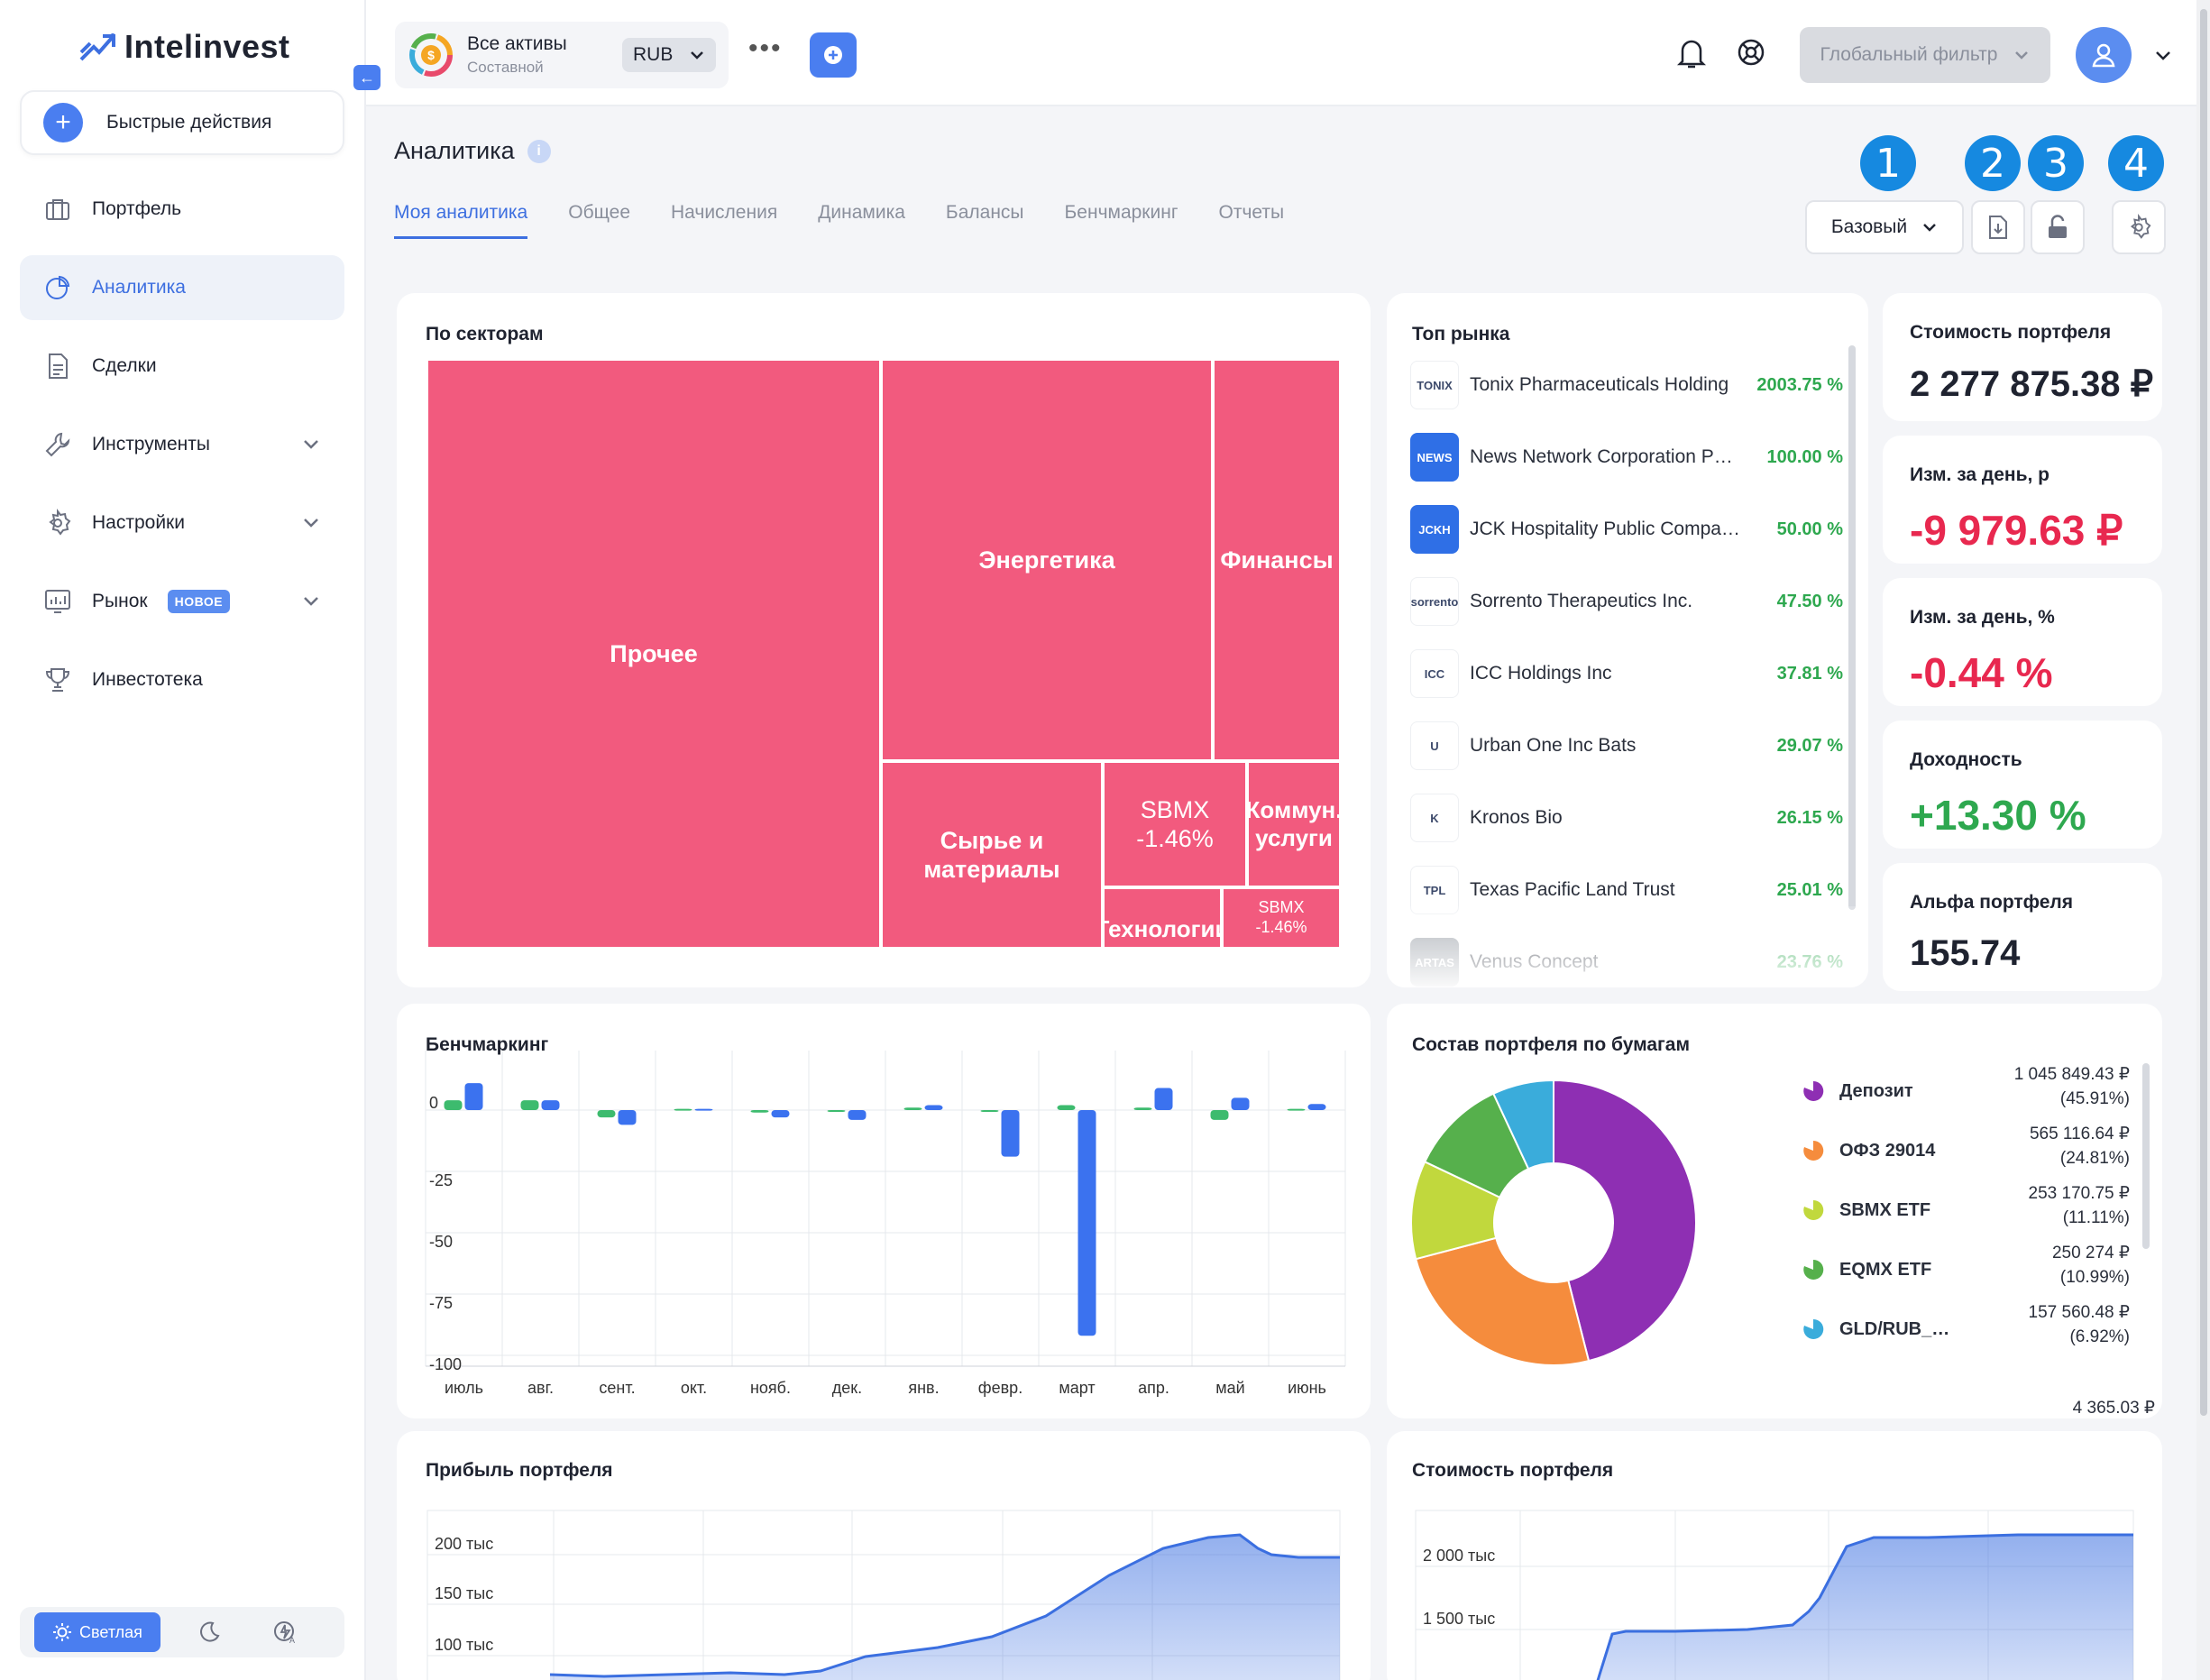 The image size is (2210, 1680). I want to click on sidebar-item-analytics: Аналитика, so click(182, 287).